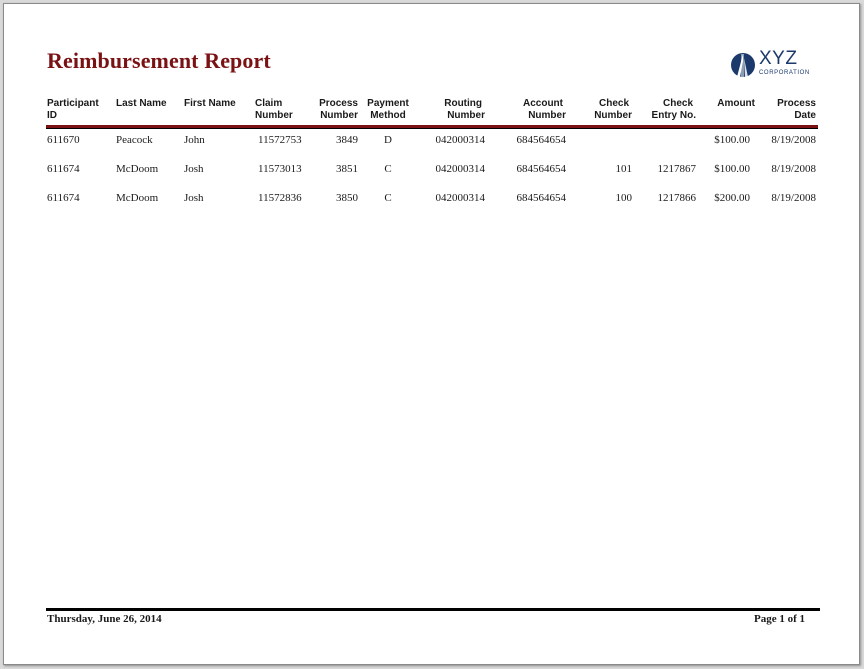 This screenshot has height=669, width=864. Describe the element at coordinates (274, 109) in the screenshot. I see `col-header-claim-number: Claim Number` at that location.